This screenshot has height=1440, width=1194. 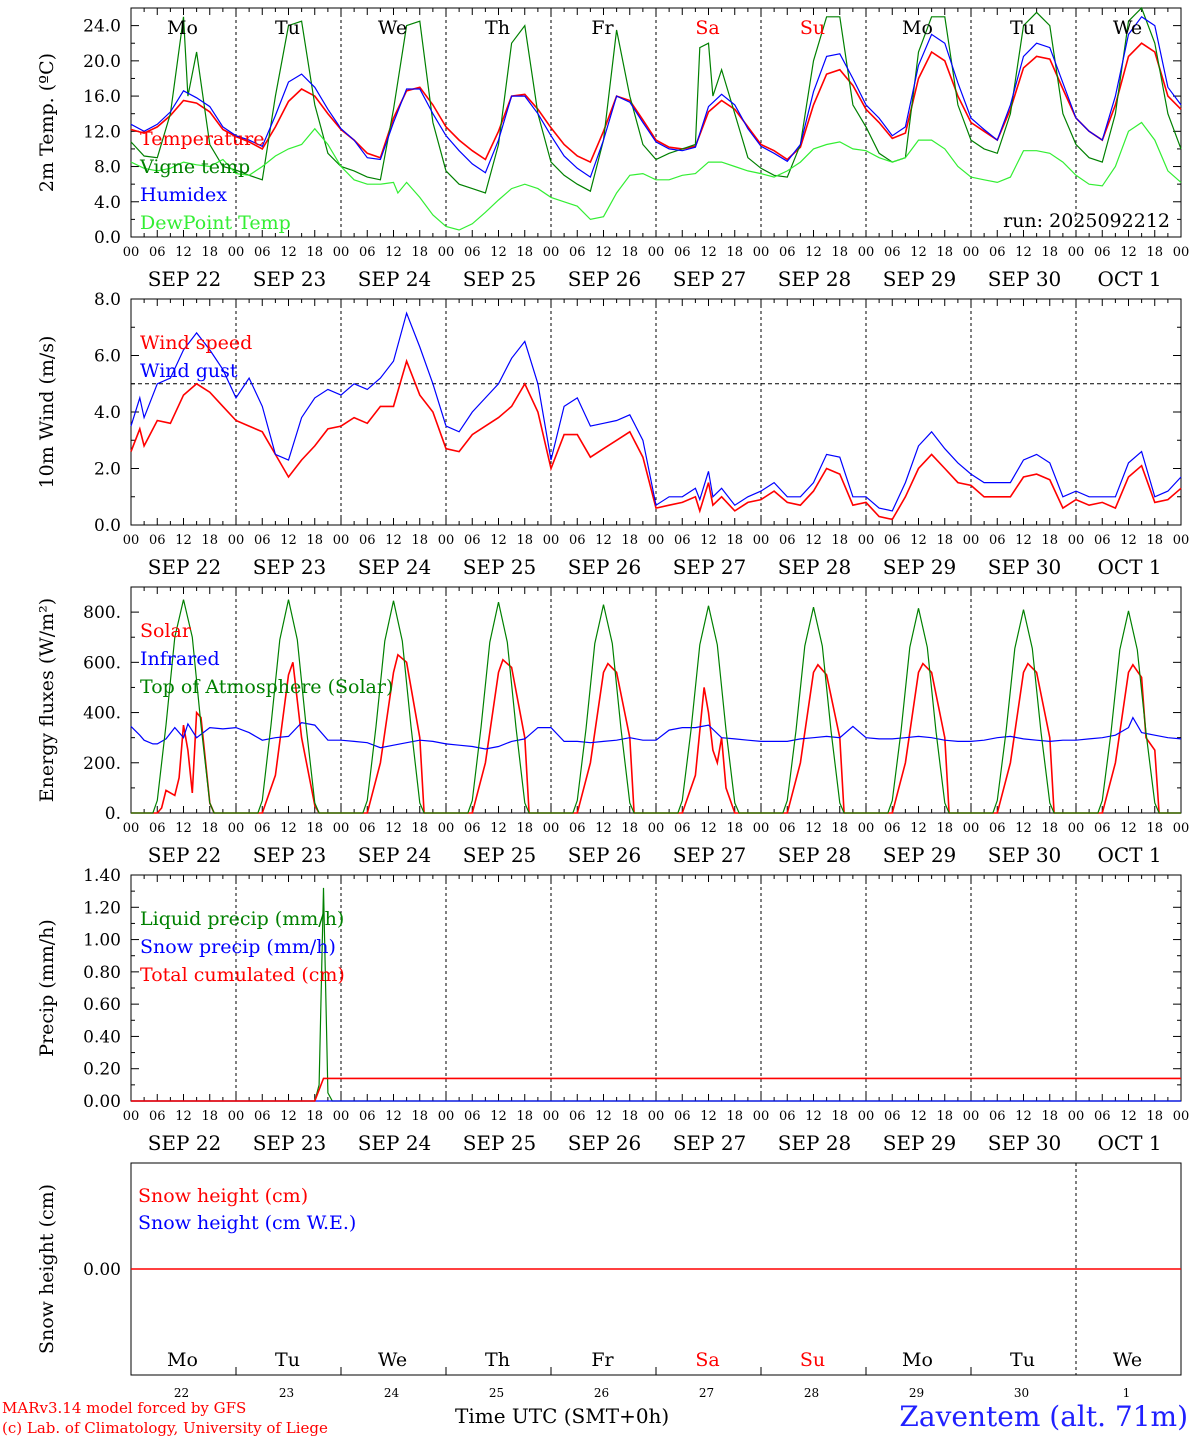 I want to click on y-tick-label: 20.0, so click(x=102, y=62).